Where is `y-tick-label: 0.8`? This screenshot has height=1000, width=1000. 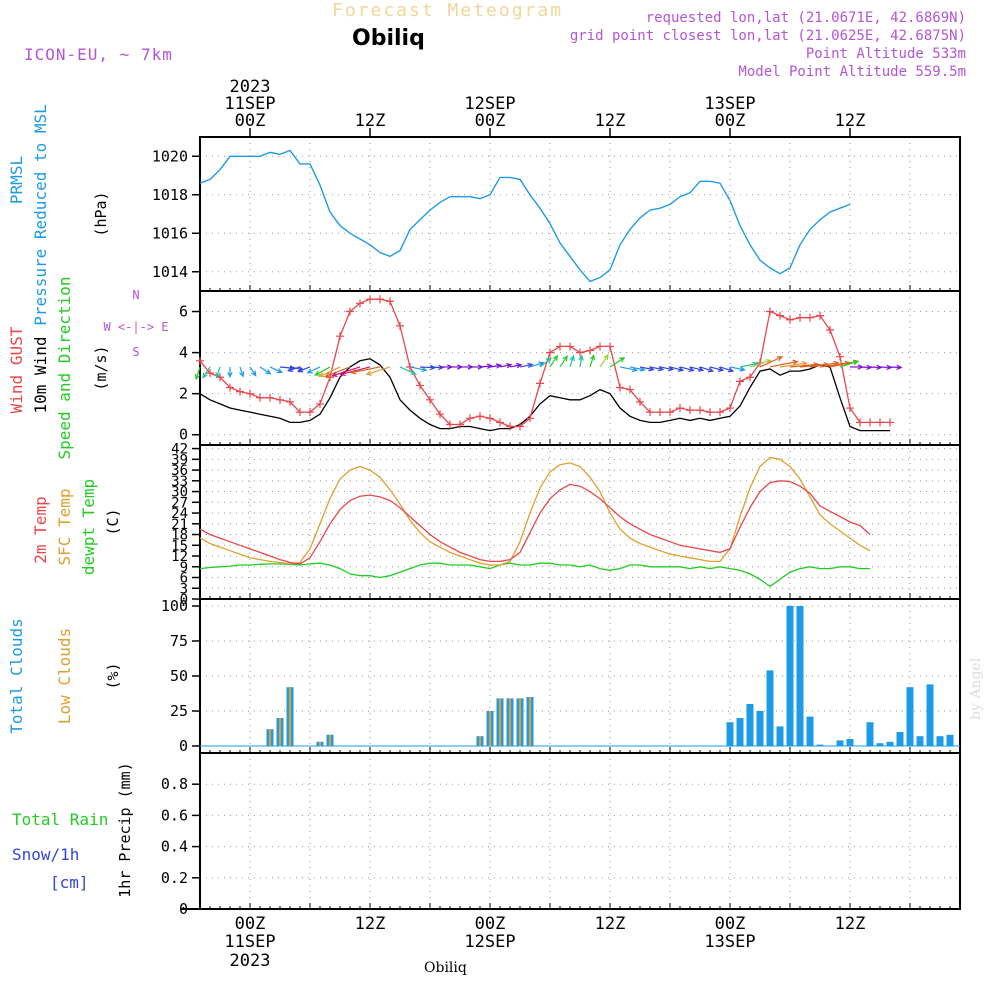 y-tick-label: 0.8 is located at coordinates (174, 784).